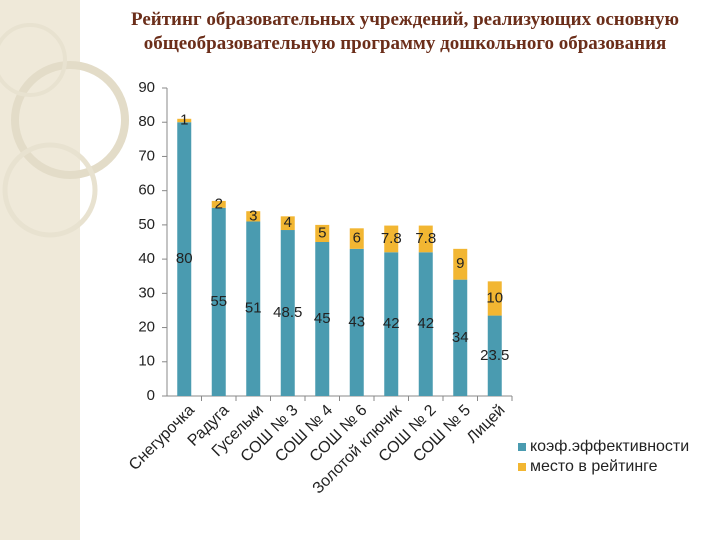  What do you see at coordinates (146, 361) in the screenshot?
I see `y-tick-label: 10` at bounding box center [146, 361].